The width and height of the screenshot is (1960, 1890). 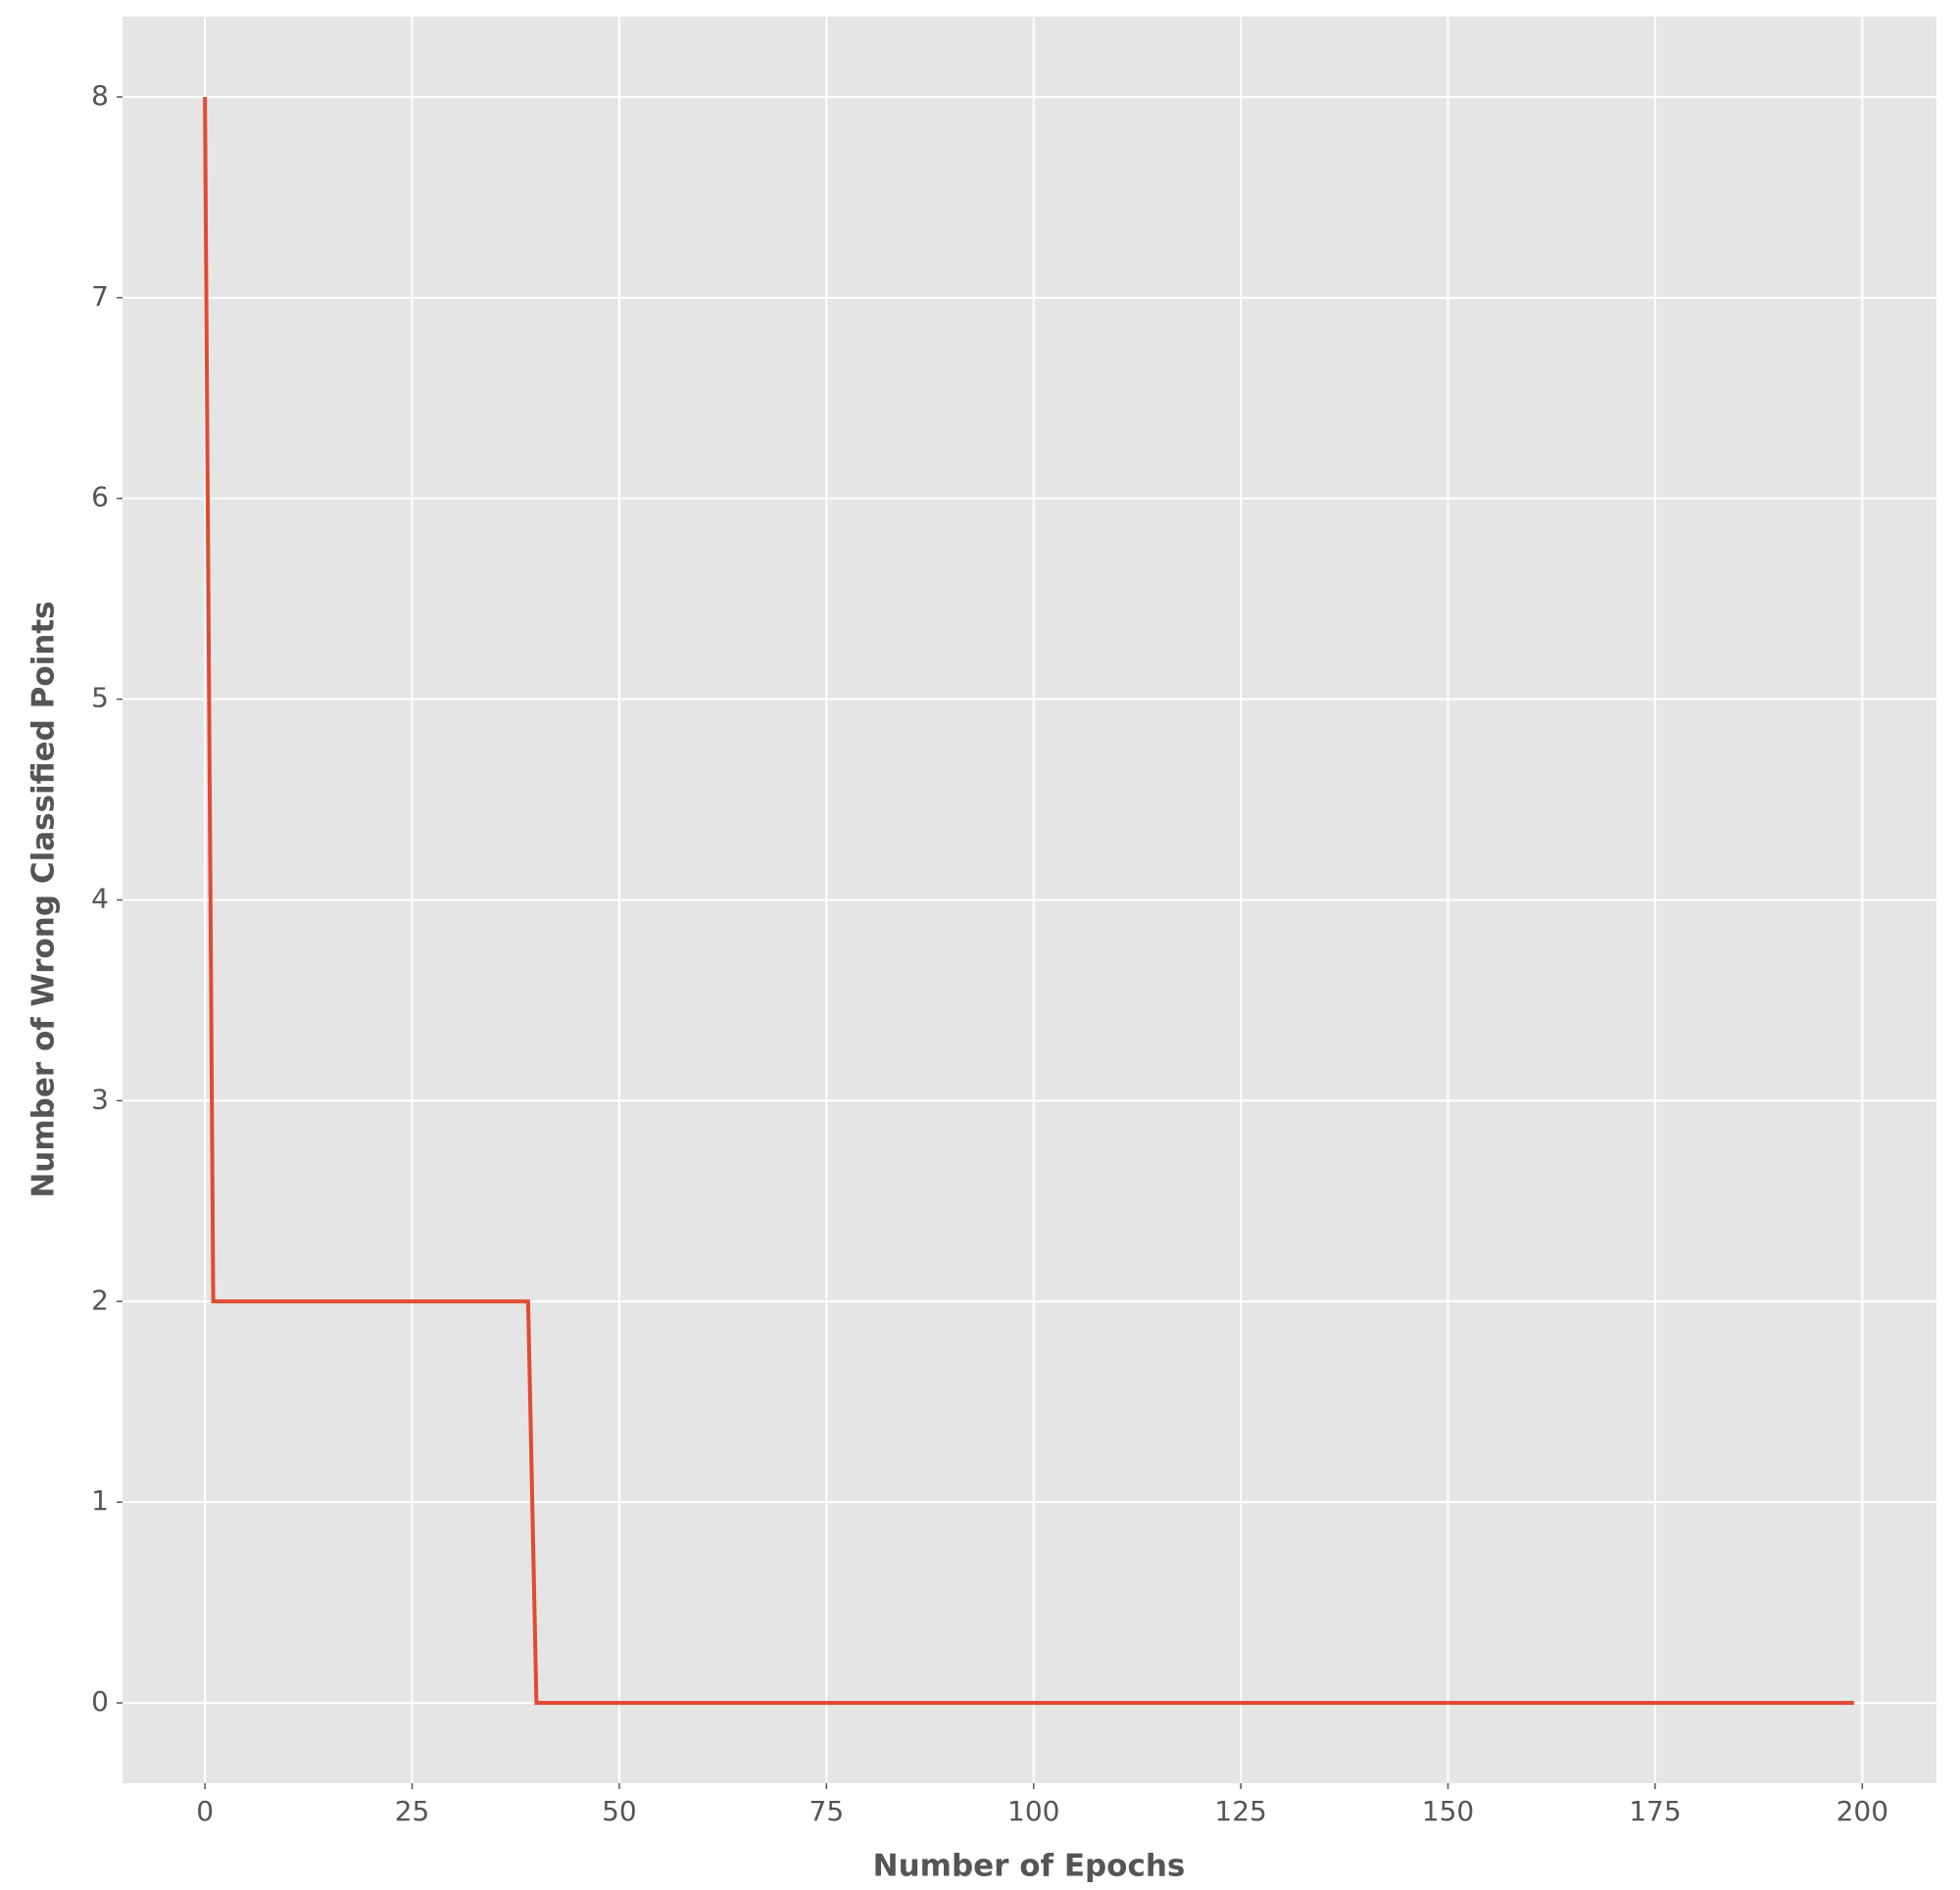 What do you see at coordinates (412, 1811) in the screenshot?
I see `x-tick-label: 25` at bounding box center [412, 1811].